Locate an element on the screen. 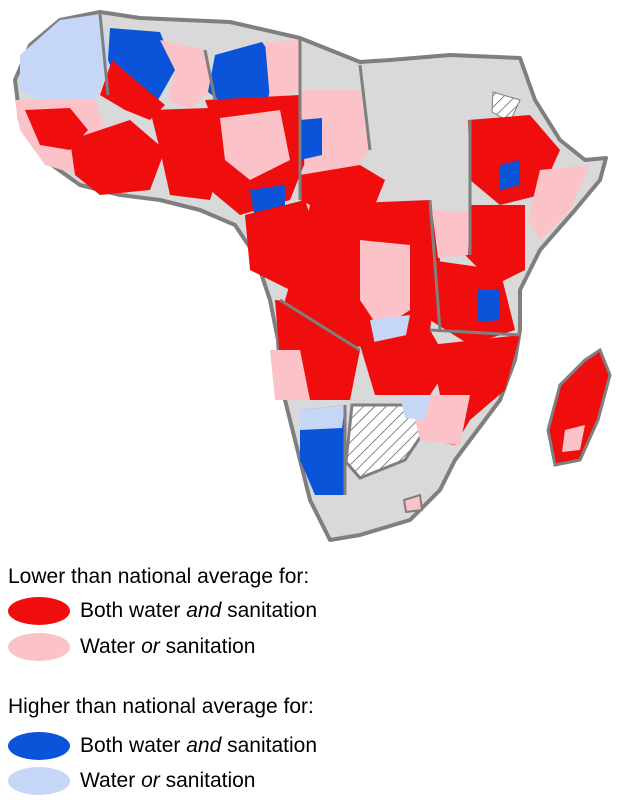 The height and width of the screenshot is (800, 631). legend-label-higher-either: Water or sanitation is located at coordinates (168, 780).